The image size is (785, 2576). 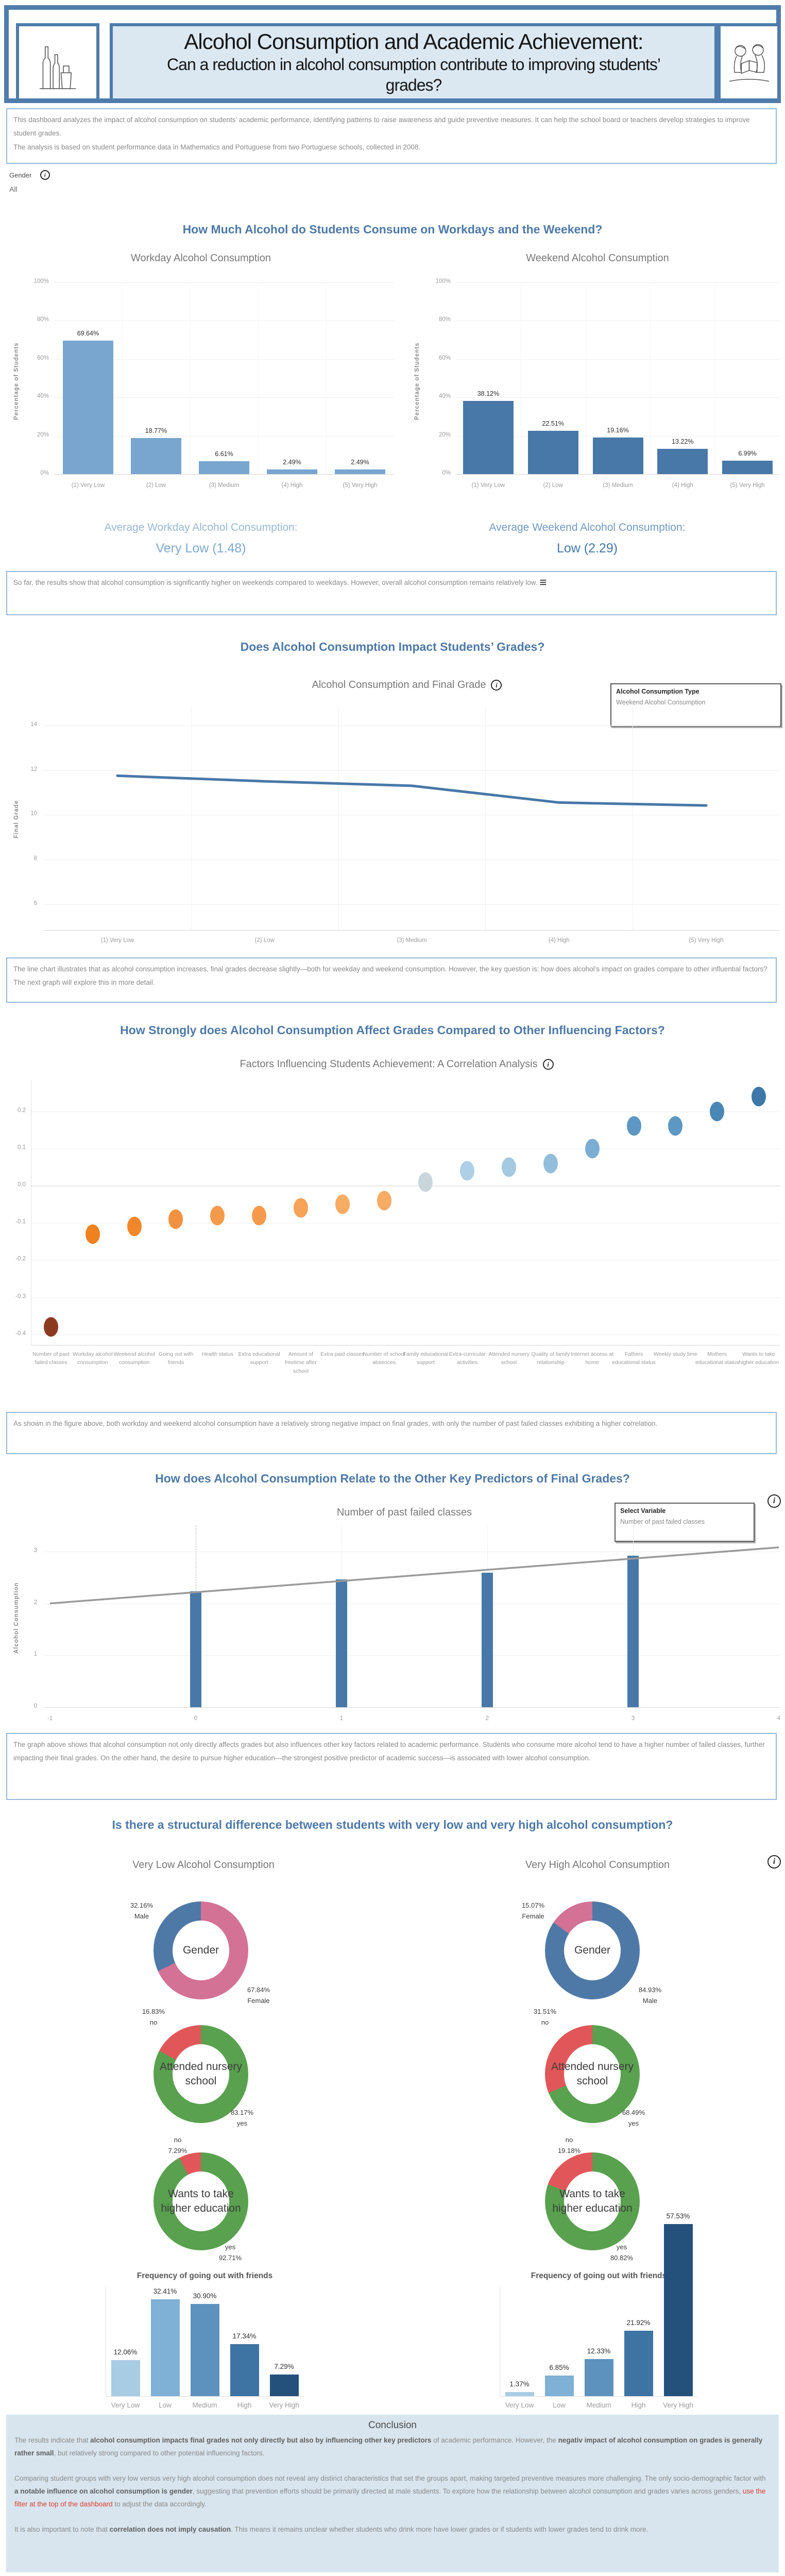 What do you see at coordinates (156, 431) in the screenshot?
I see `bar-value-label: 18.77%` at bounding box center [156, 431].